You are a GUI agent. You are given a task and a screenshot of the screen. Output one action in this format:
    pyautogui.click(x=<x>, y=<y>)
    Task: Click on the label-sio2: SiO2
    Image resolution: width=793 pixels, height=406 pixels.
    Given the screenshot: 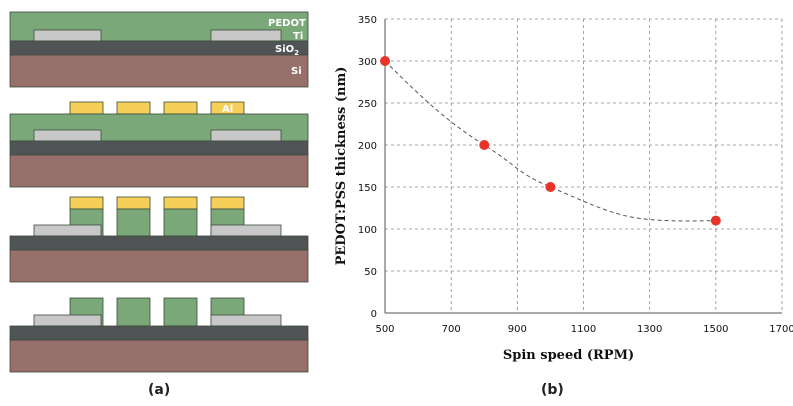 What is the action you would take?
    pyautogui.click(x=287, y=50)
    